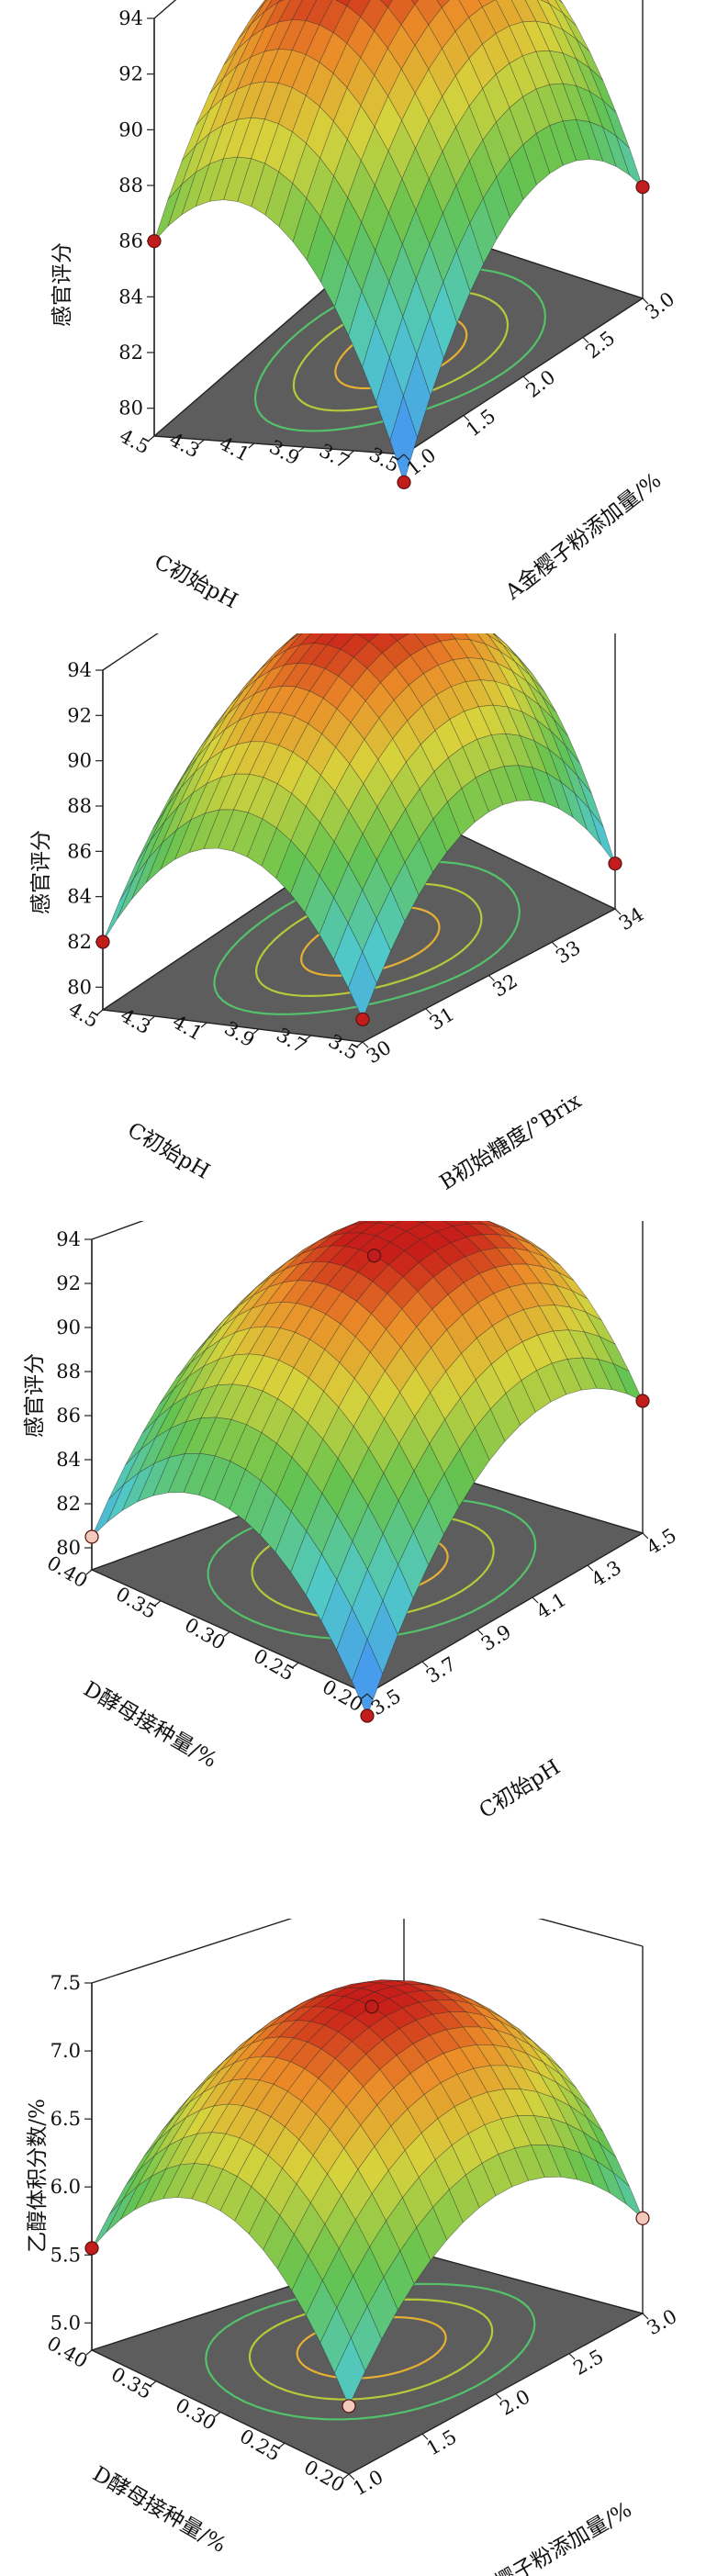  Describe the element at coordinates (504, 985) in the screenshot. I see `x-tick-label: 32` at that location.